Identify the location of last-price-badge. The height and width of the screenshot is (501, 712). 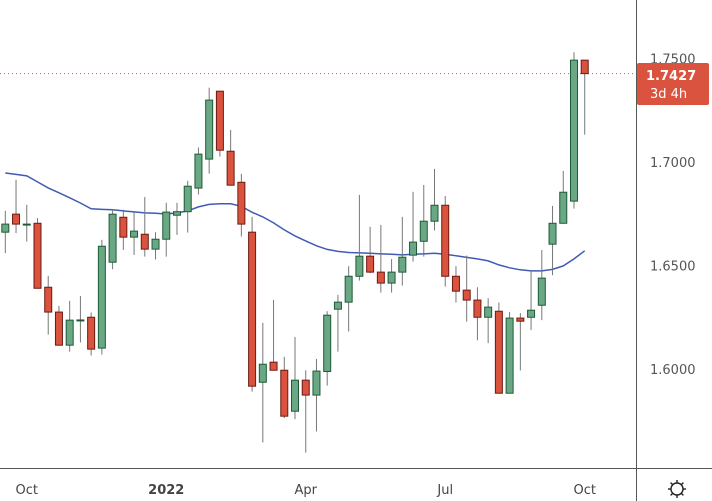
(673, 84).